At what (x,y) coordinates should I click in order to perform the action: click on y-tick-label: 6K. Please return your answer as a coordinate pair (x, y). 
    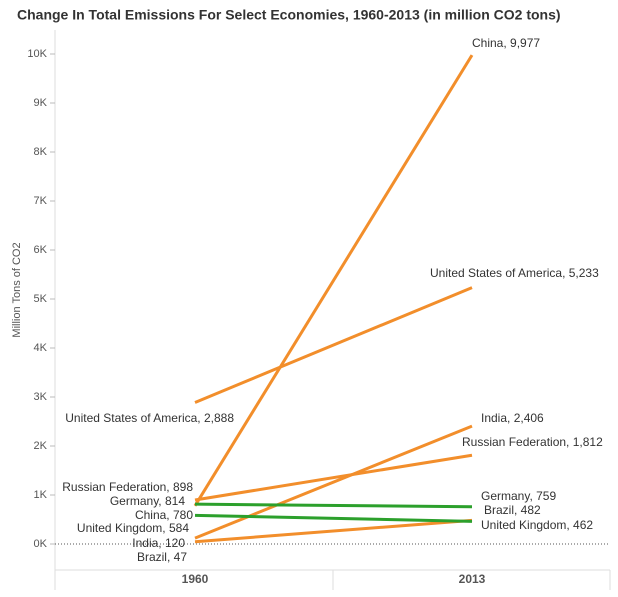
    Looking at the image, I should click on (41, 250).